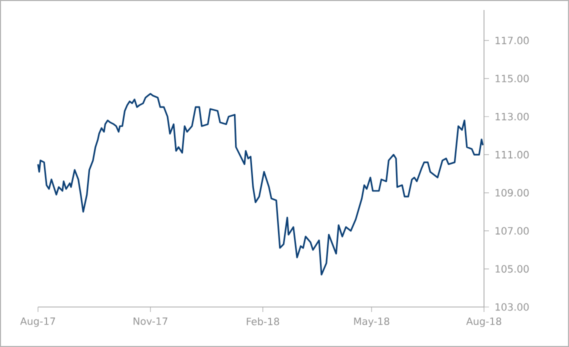  Describe the element at coordinates (512, 78) in the screenshot. I see `y-tick-label: 115.00` at that location.